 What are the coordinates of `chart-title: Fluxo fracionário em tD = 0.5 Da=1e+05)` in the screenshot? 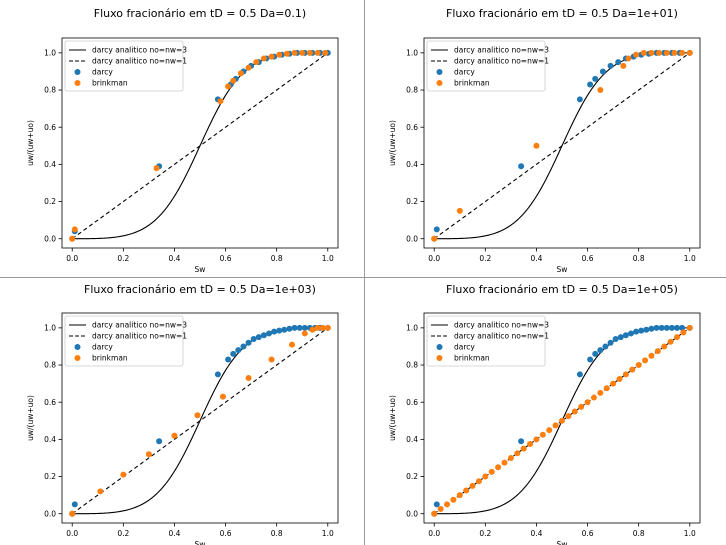 It's located at (562, 289).